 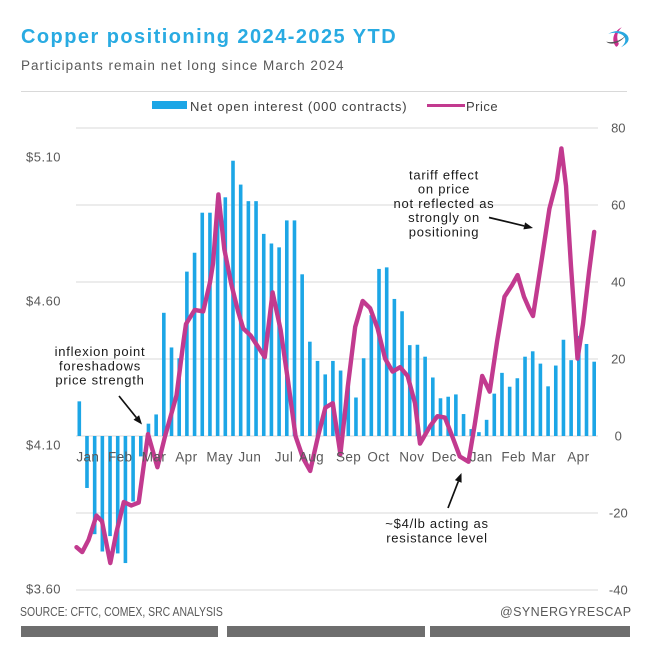 What do you see at coordinates (348, 457) in the screenshot?
I see `svg-text: Sep` at bounding box center [348, 457].